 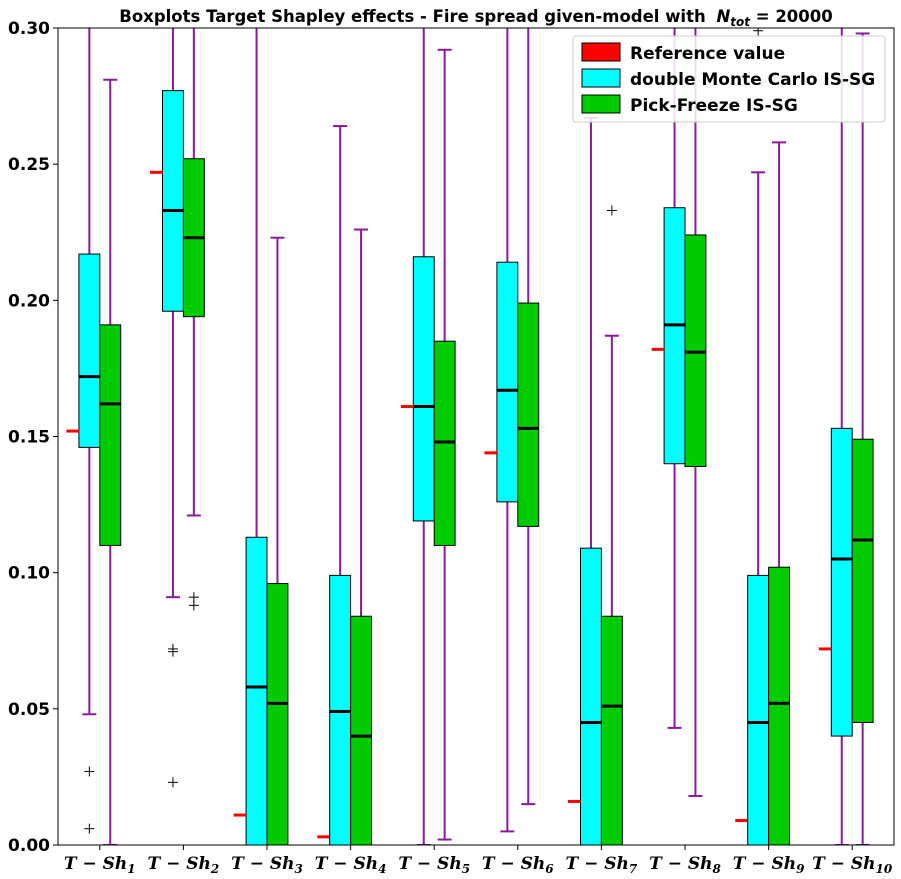 What do you see at coordinates (29, 301) in the screenshot?
I see `y-tick-label: 0.20` at bounding box center [29, 301].